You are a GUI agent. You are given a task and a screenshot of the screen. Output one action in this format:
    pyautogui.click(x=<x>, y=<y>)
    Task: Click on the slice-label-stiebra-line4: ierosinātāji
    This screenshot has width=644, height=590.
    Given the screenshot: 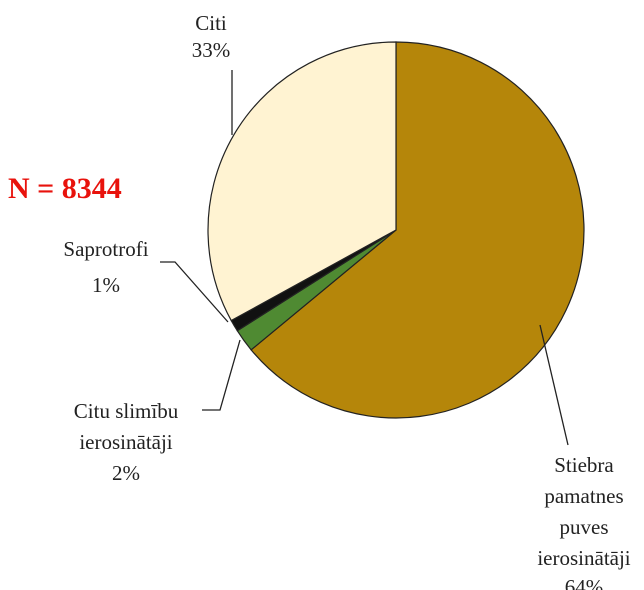 What is the action you would take?
    pyautogui.click(x=583, y=558)
    